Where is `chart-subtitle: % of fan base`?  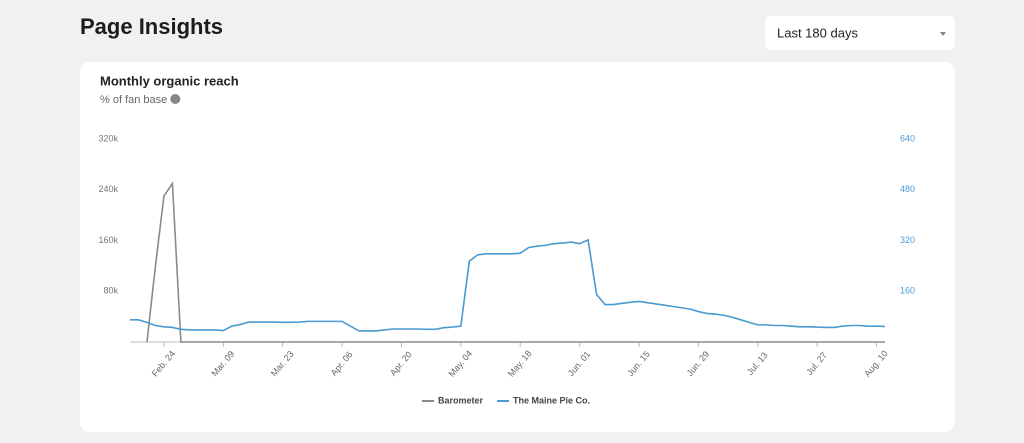 chart-subtitle: % of fan base is located at coordinates (133, 100).